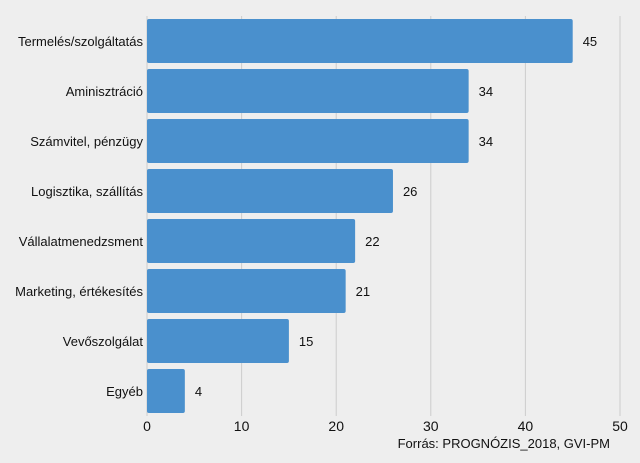 This screenshot has width=640, height=463. What do you see at coordinates (147, 426) in the screenshot?
I see `x-tick-label: 0` at bounding box center [147, 426].